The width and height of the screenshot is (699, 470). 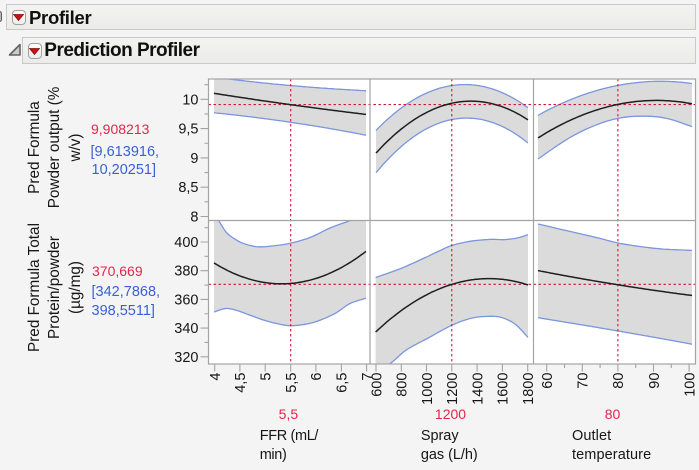 I want to click on svg-text: 5, so click(x=267, y=377).